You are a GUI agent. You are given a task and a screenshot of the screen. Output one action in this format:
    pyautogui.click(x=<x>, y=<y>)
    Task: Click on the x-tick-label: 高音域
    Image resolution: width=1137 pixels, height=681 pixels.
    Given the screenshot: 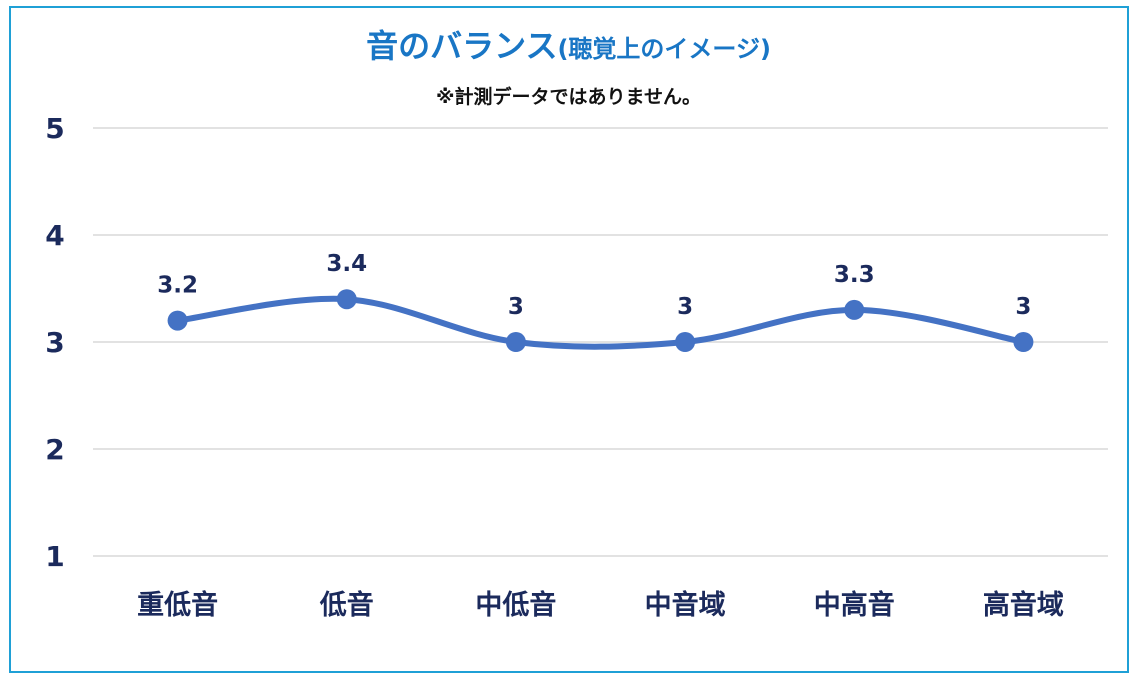 What is the action you would take?
    pyautogui.click(x=1023, y=605)
    